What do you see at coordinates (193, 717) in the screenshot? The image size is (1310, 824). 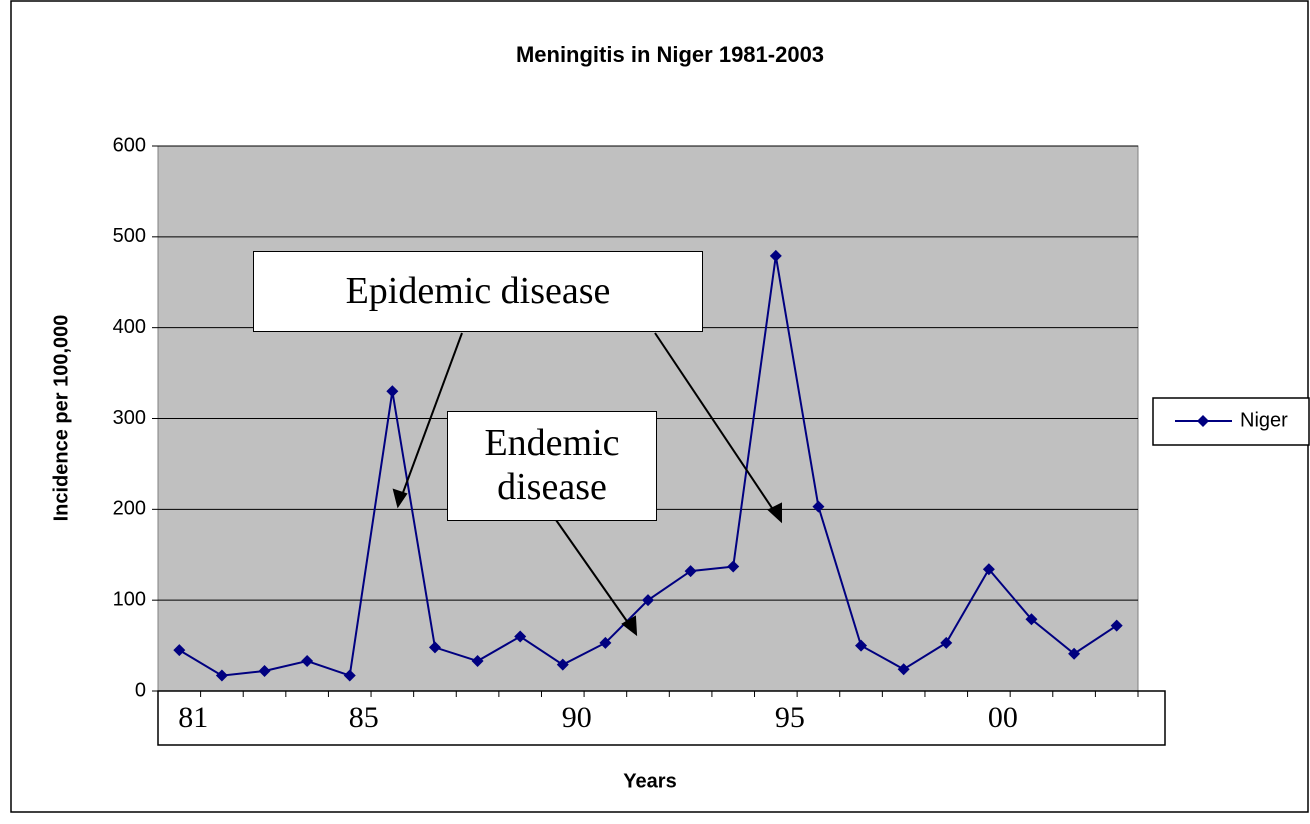 I see `x-tick-label: 81` at bounding box center [193, 717].